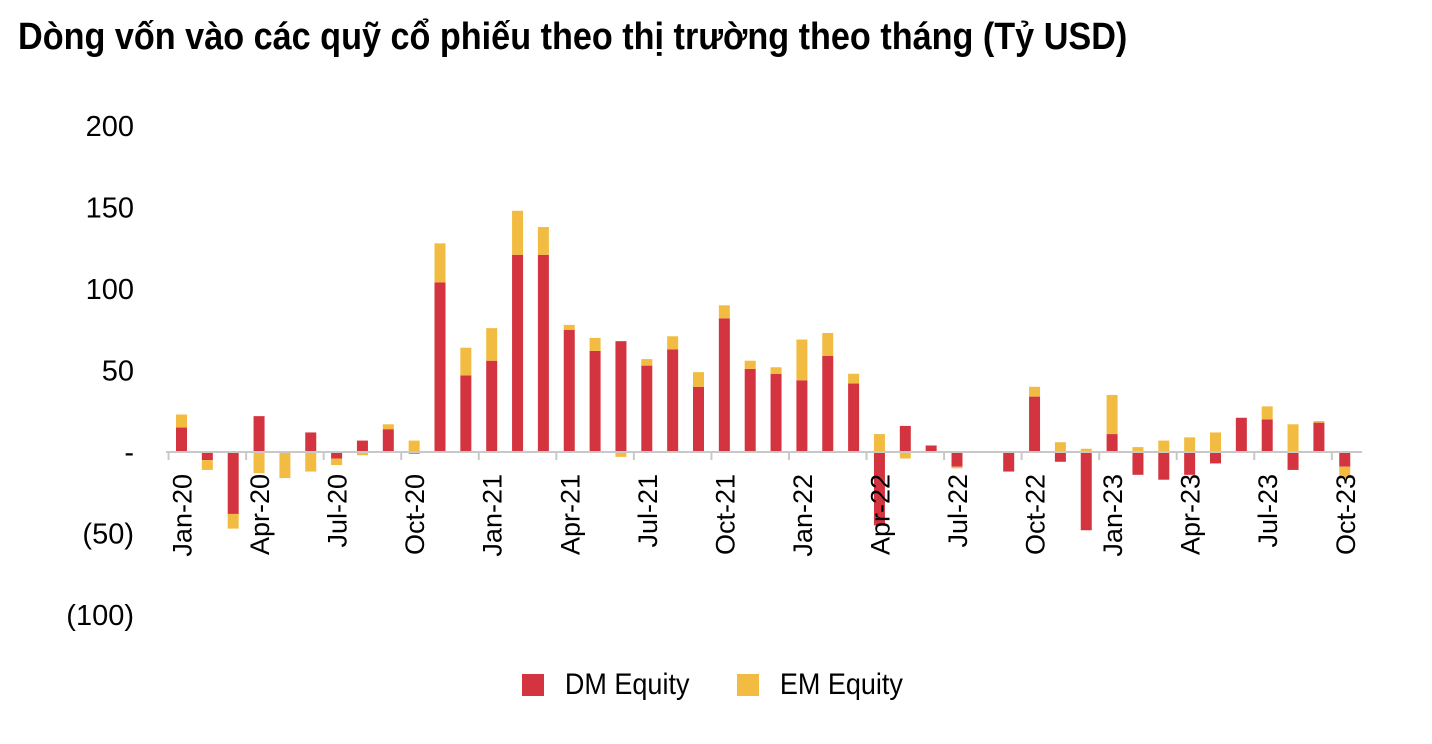 Image resolution: width=1432 pixels, height=744 pixels. Describe the element at coordinates (415, 514) in the screenshot. I see `x-tick-label: Oct-20` at that location.